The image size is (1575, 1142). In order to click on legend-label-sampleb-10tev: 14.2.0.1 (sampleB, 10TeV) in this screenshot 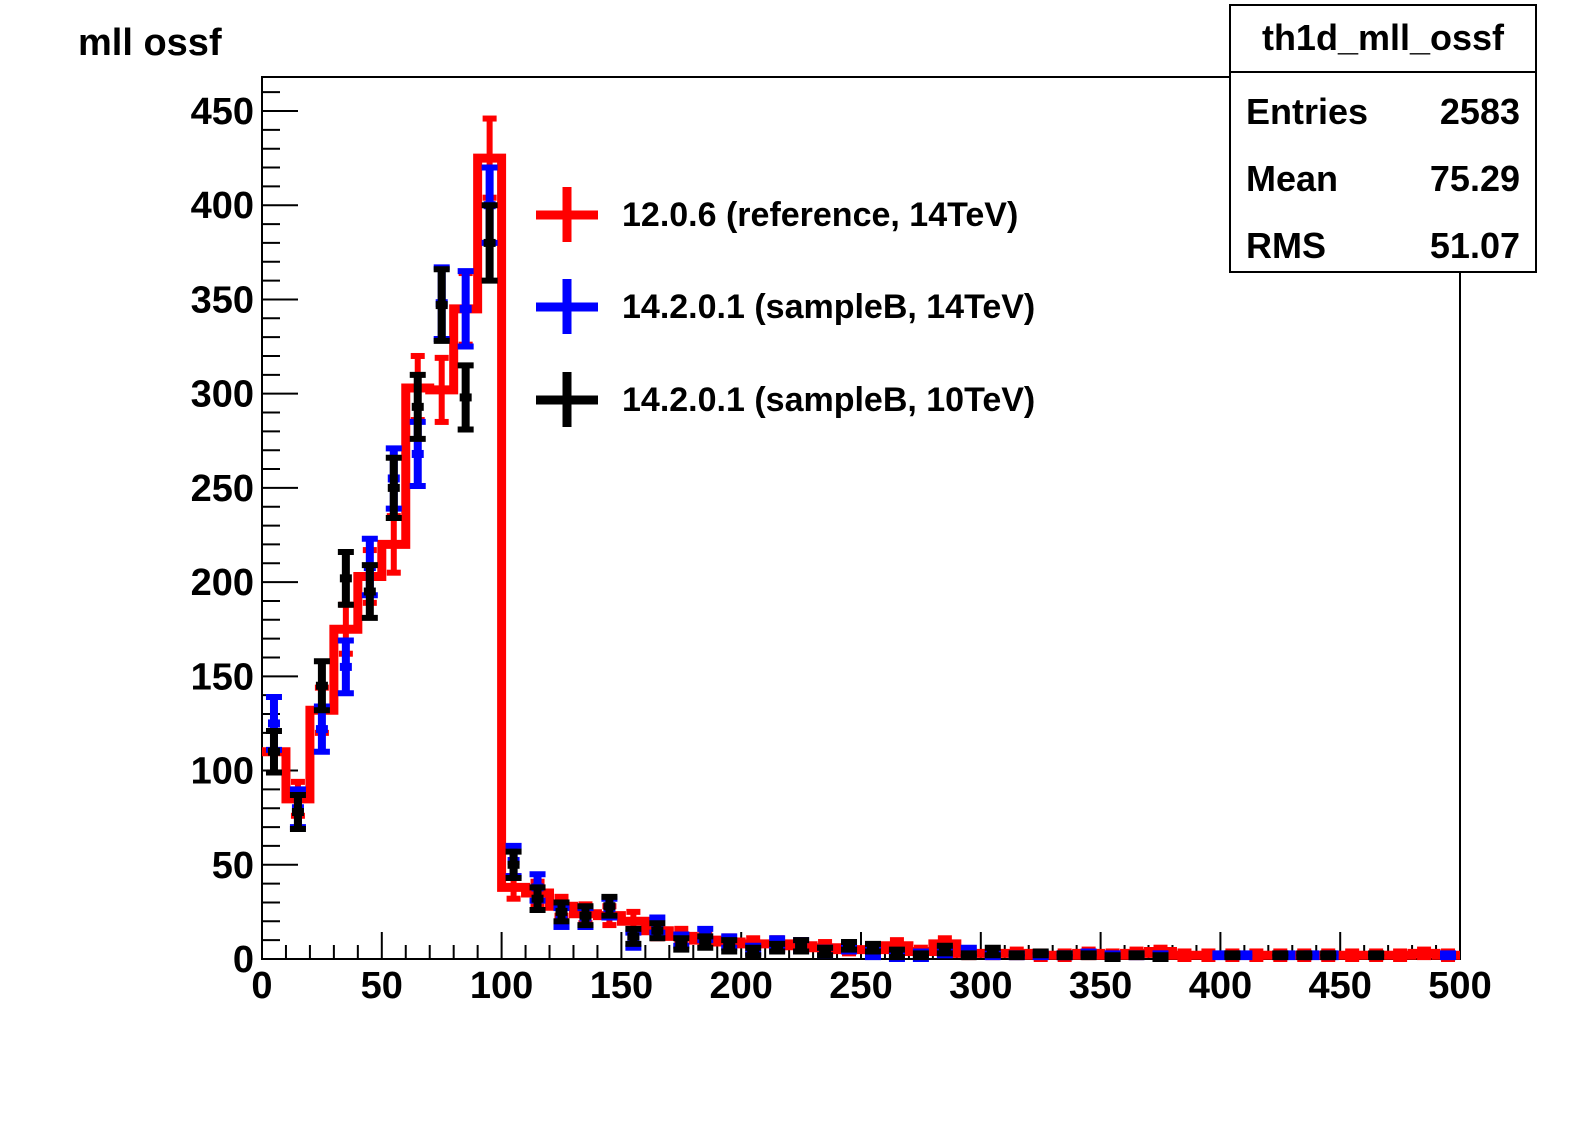, I will do `click(828, 400)`.